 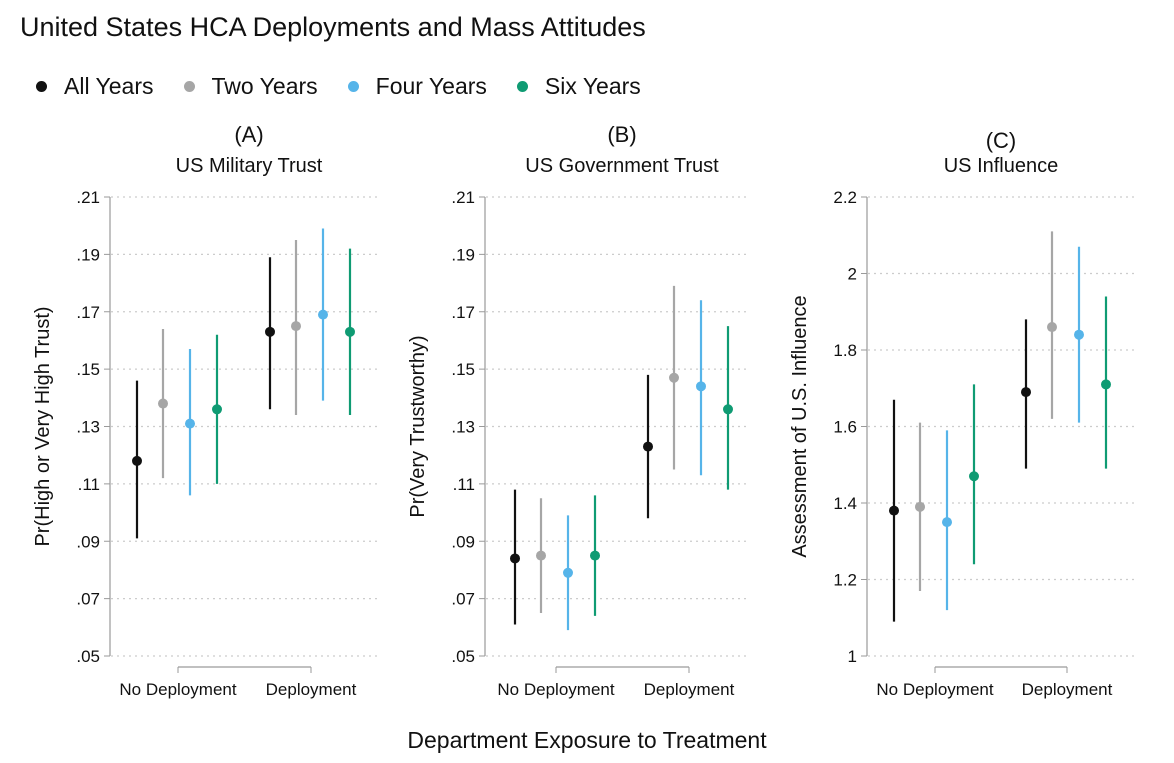 I want to click on y-axis-title: Assessment of U.S. Influence, so click(x=800, y=426).